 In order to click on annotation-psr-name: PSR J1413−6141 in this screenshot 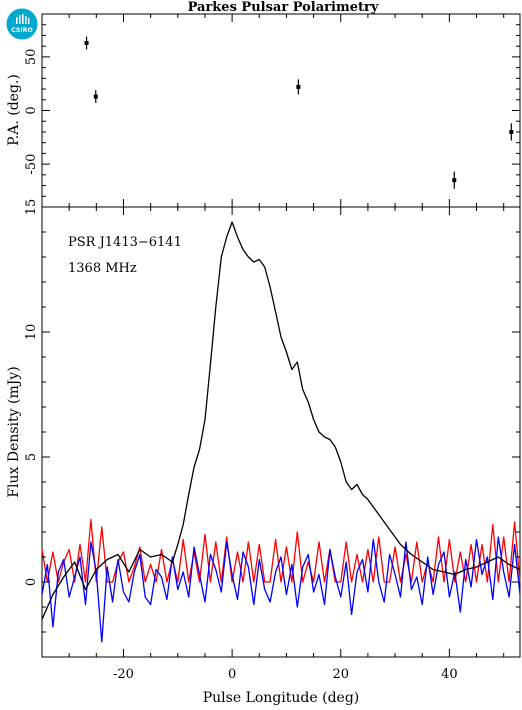, I will do `click(125, 242)`.